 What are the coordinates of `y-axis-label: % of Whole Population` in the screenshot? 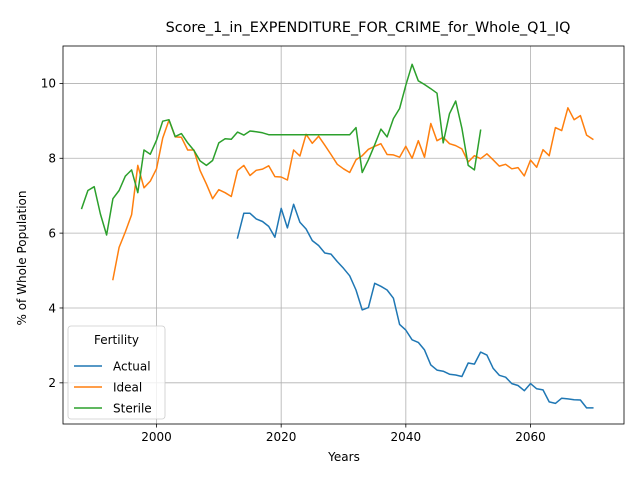 It's located at (22, 258).